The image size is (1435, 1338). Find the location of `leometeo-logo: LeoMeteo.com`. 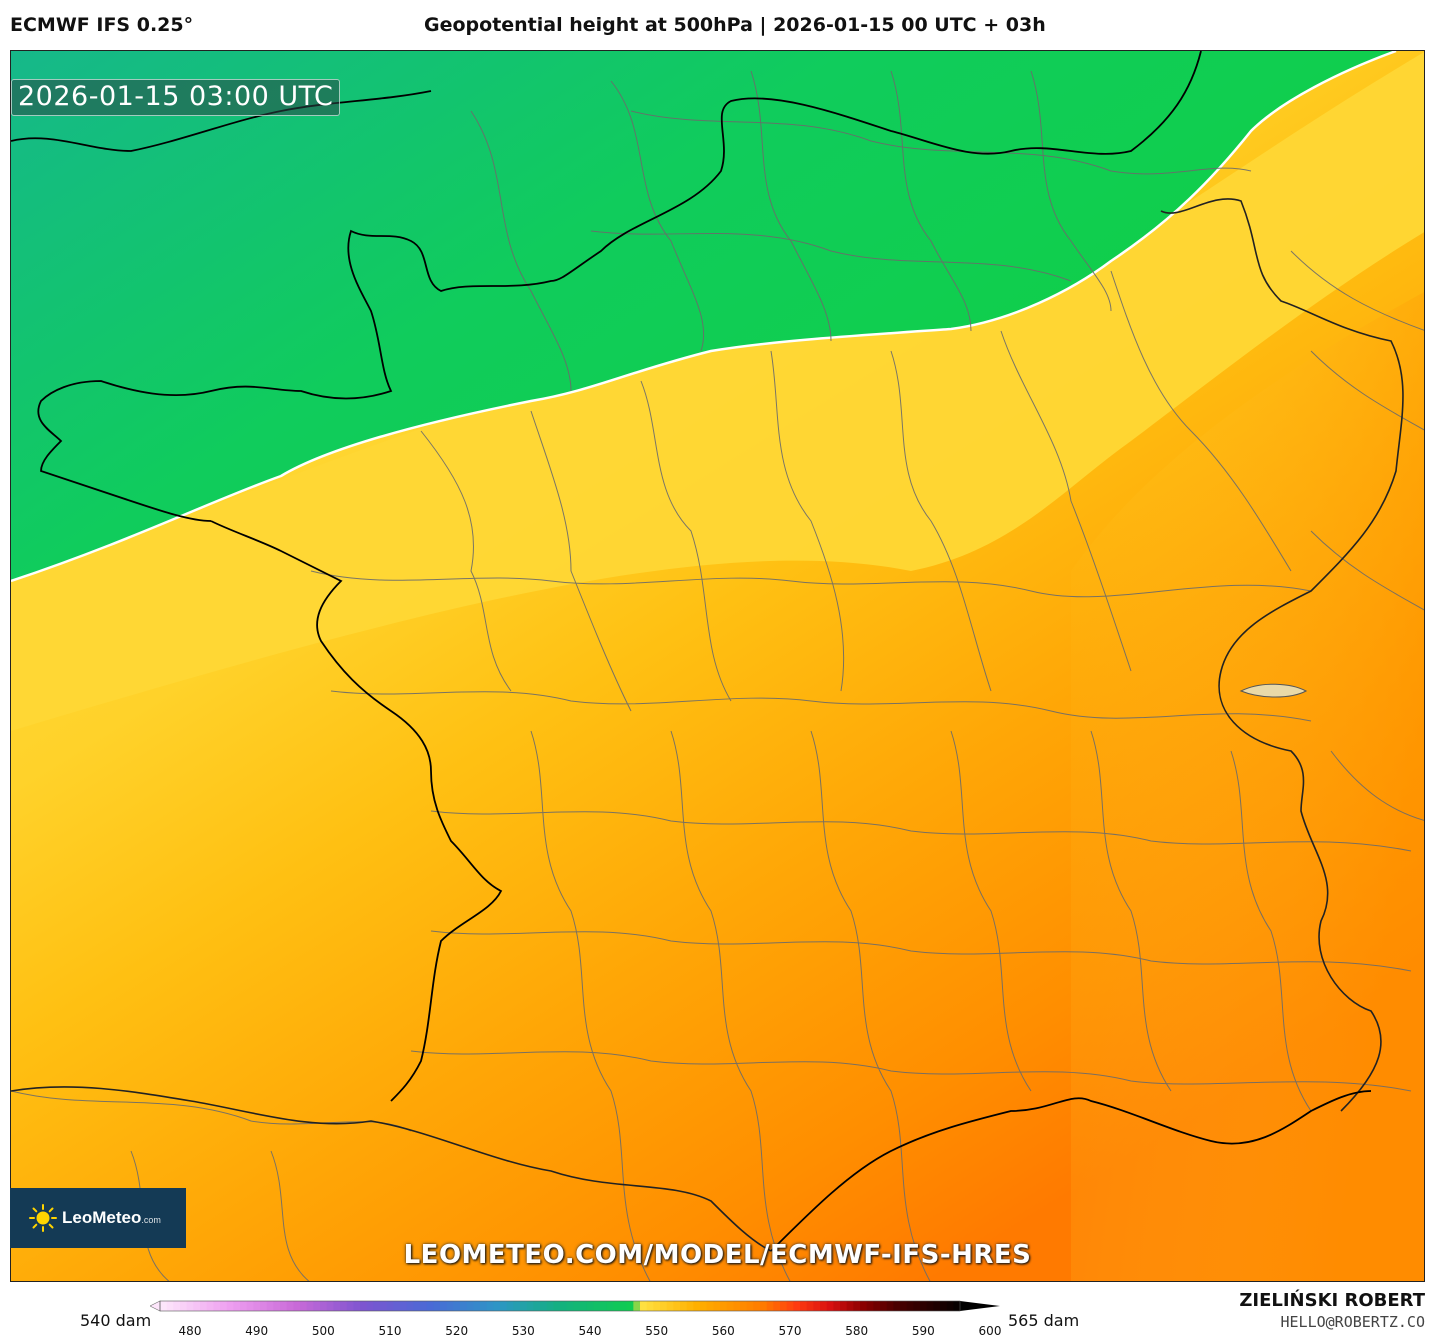

leometeo-logo: LeoMeteo.com is located at coordinates (98, 1218).